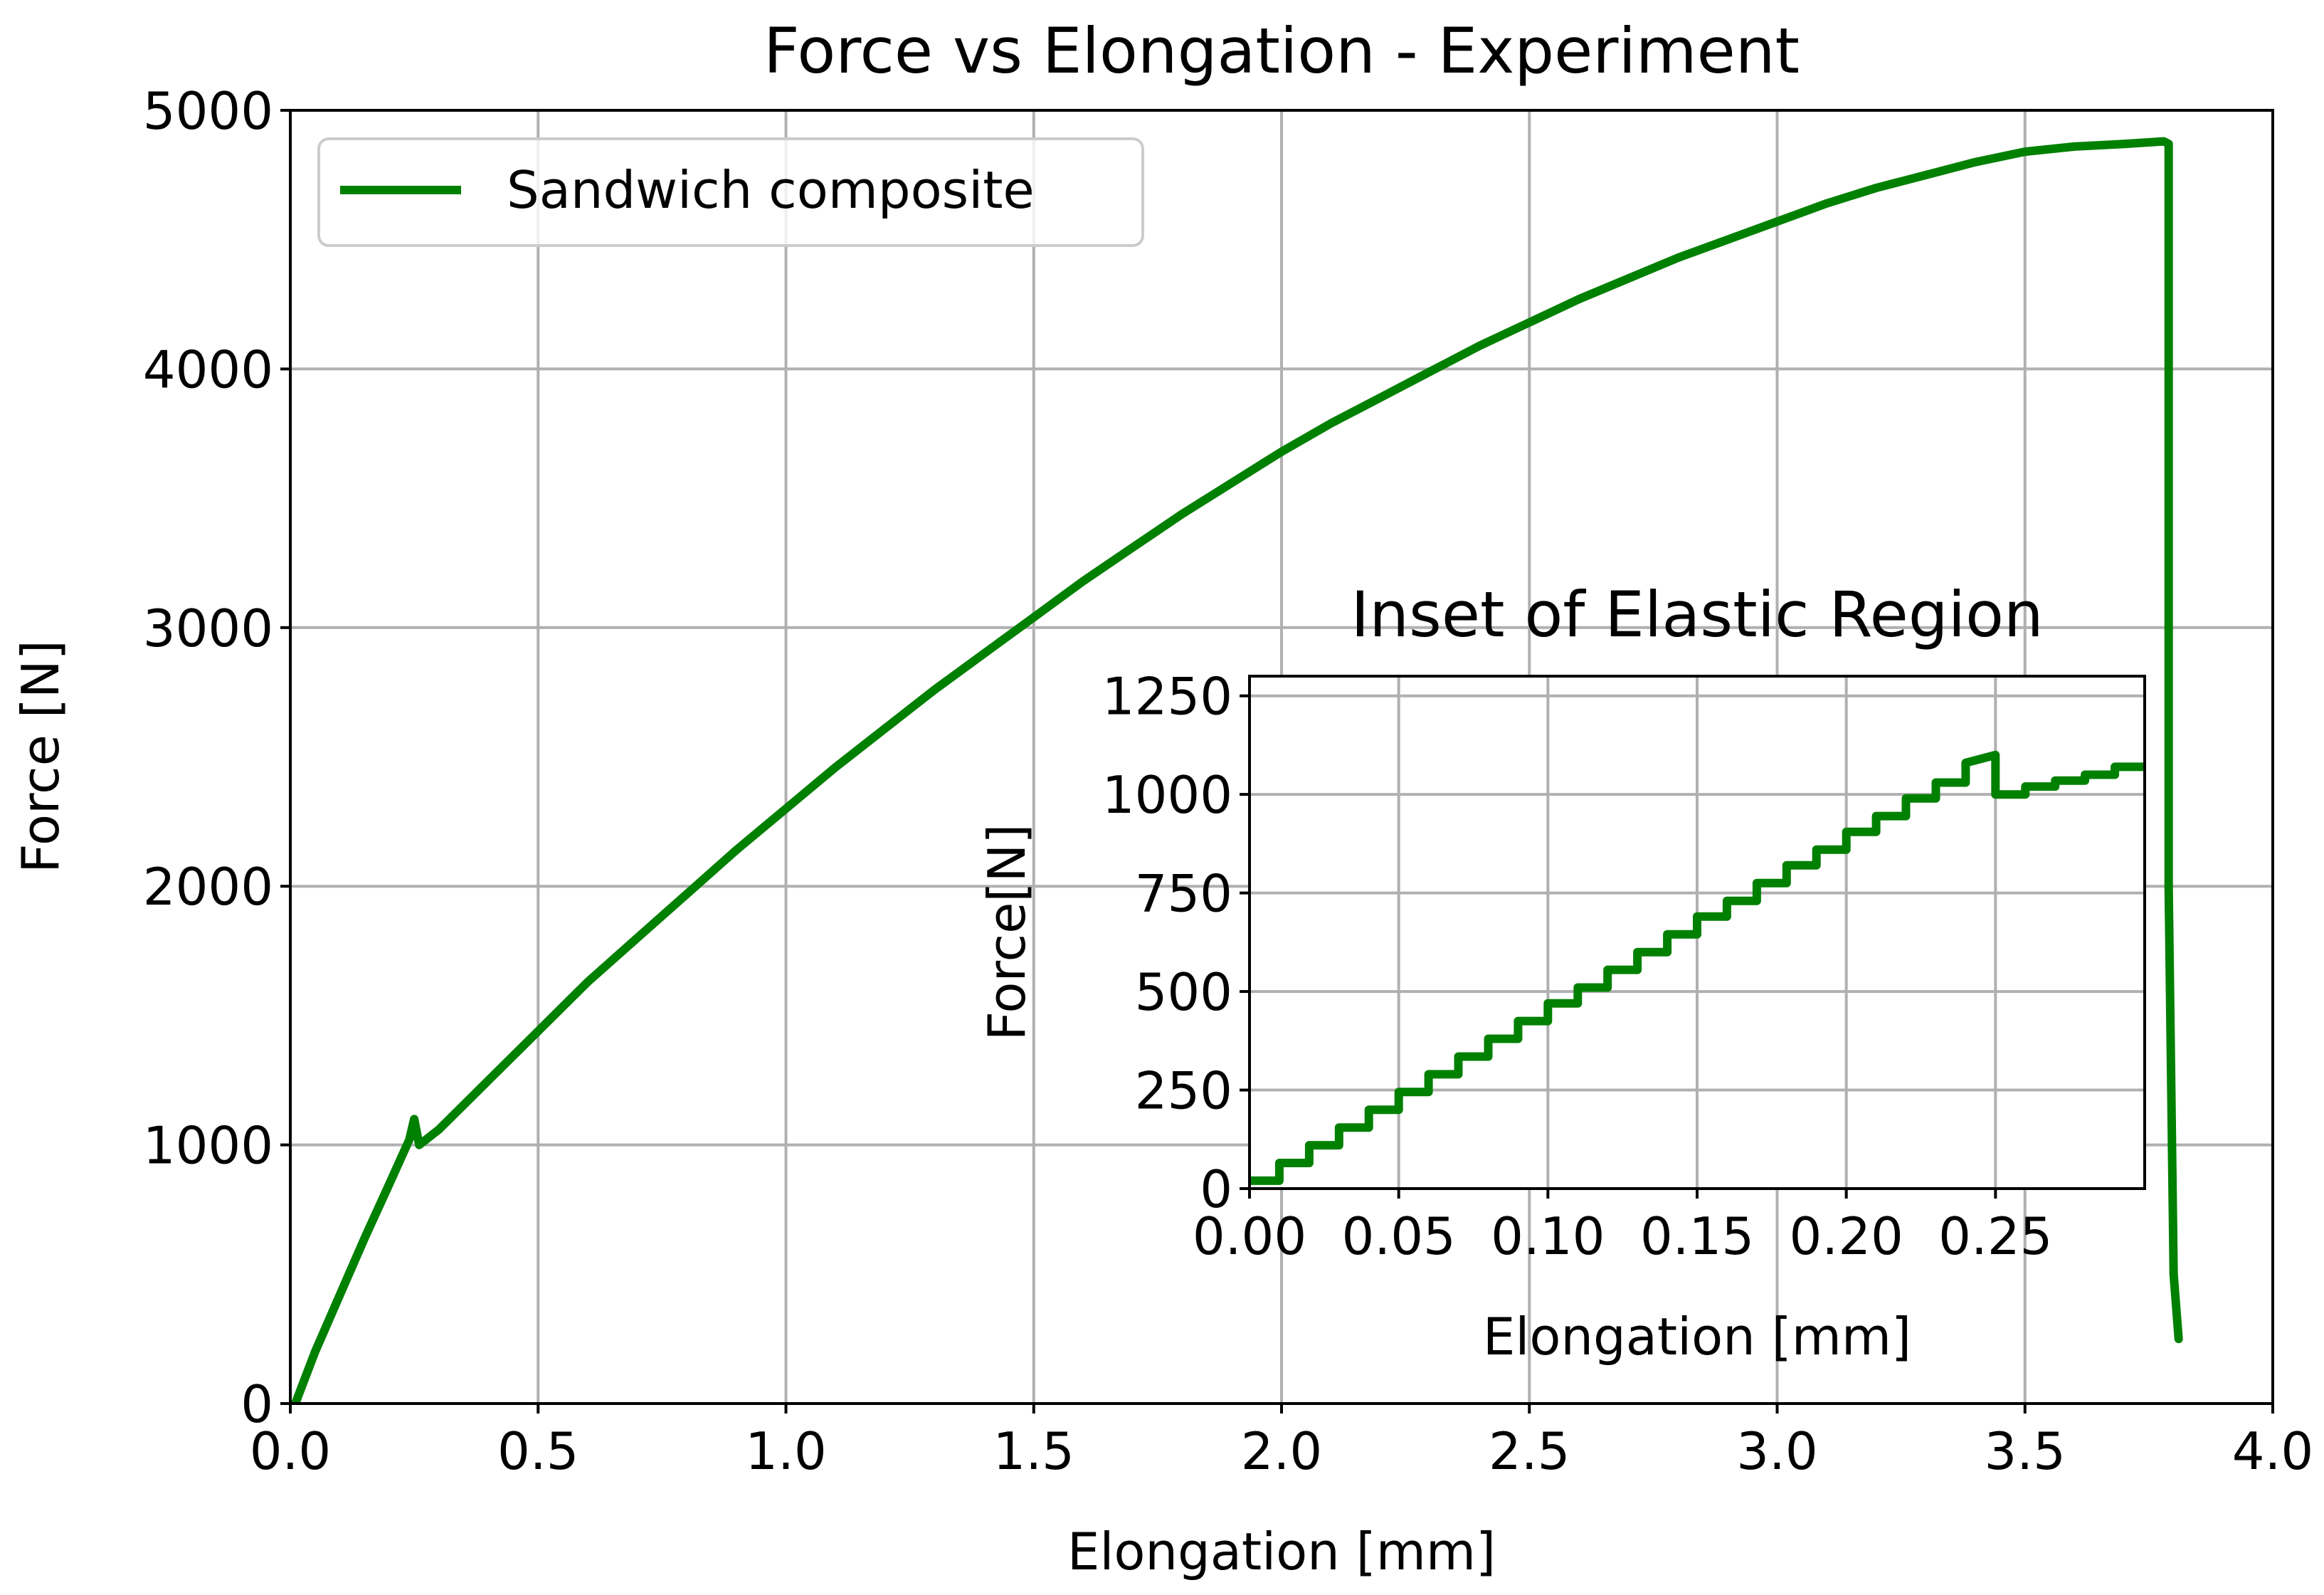  Describe the element at coordinates (786, 1451) in the screenshot. I see `main-x-tick-label: 1.0` at that location.